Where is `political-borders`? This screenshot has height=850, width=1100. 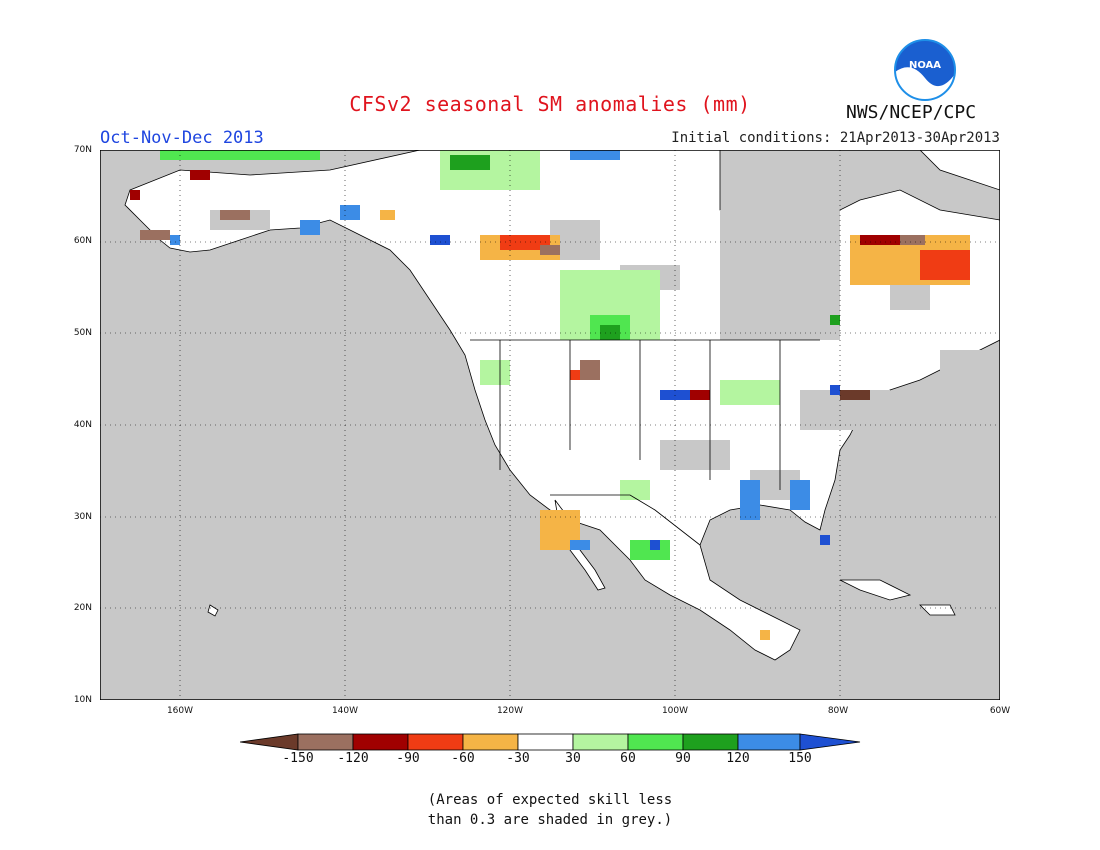
political-borders is located at coordinates (645, 442).